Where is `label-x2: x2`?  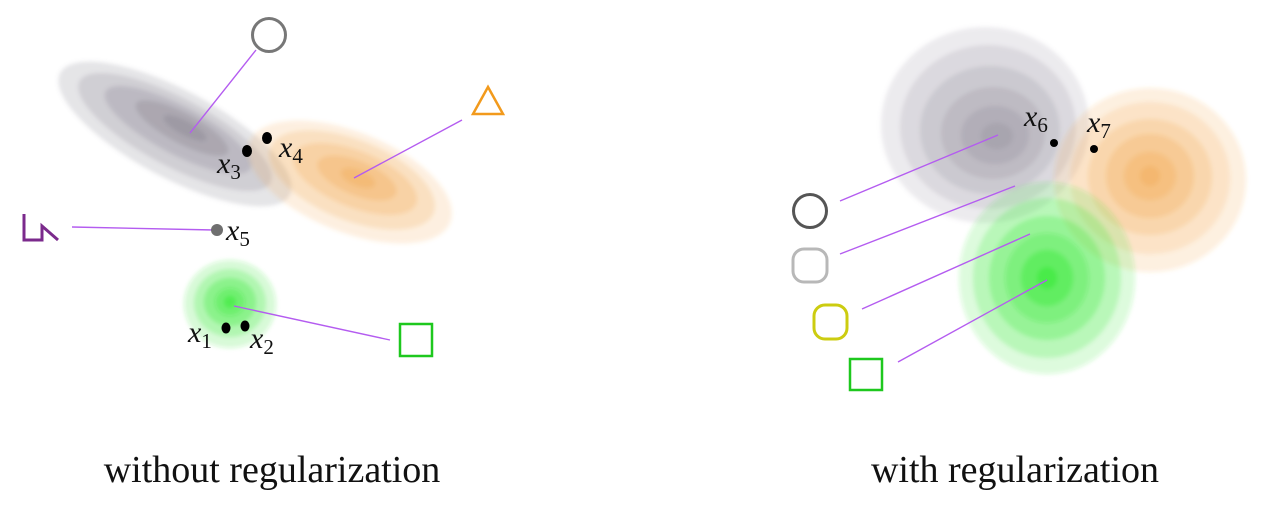 label-x2: x2 is located at coordinates (261, 340).